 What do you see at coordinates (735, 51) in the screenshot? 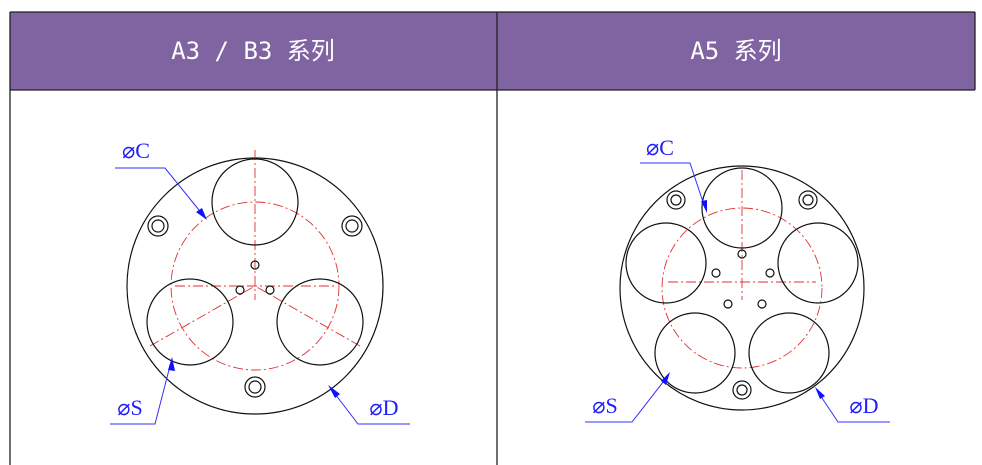
I see `header-cell: A5 系列` at bounding box center [735, 51].